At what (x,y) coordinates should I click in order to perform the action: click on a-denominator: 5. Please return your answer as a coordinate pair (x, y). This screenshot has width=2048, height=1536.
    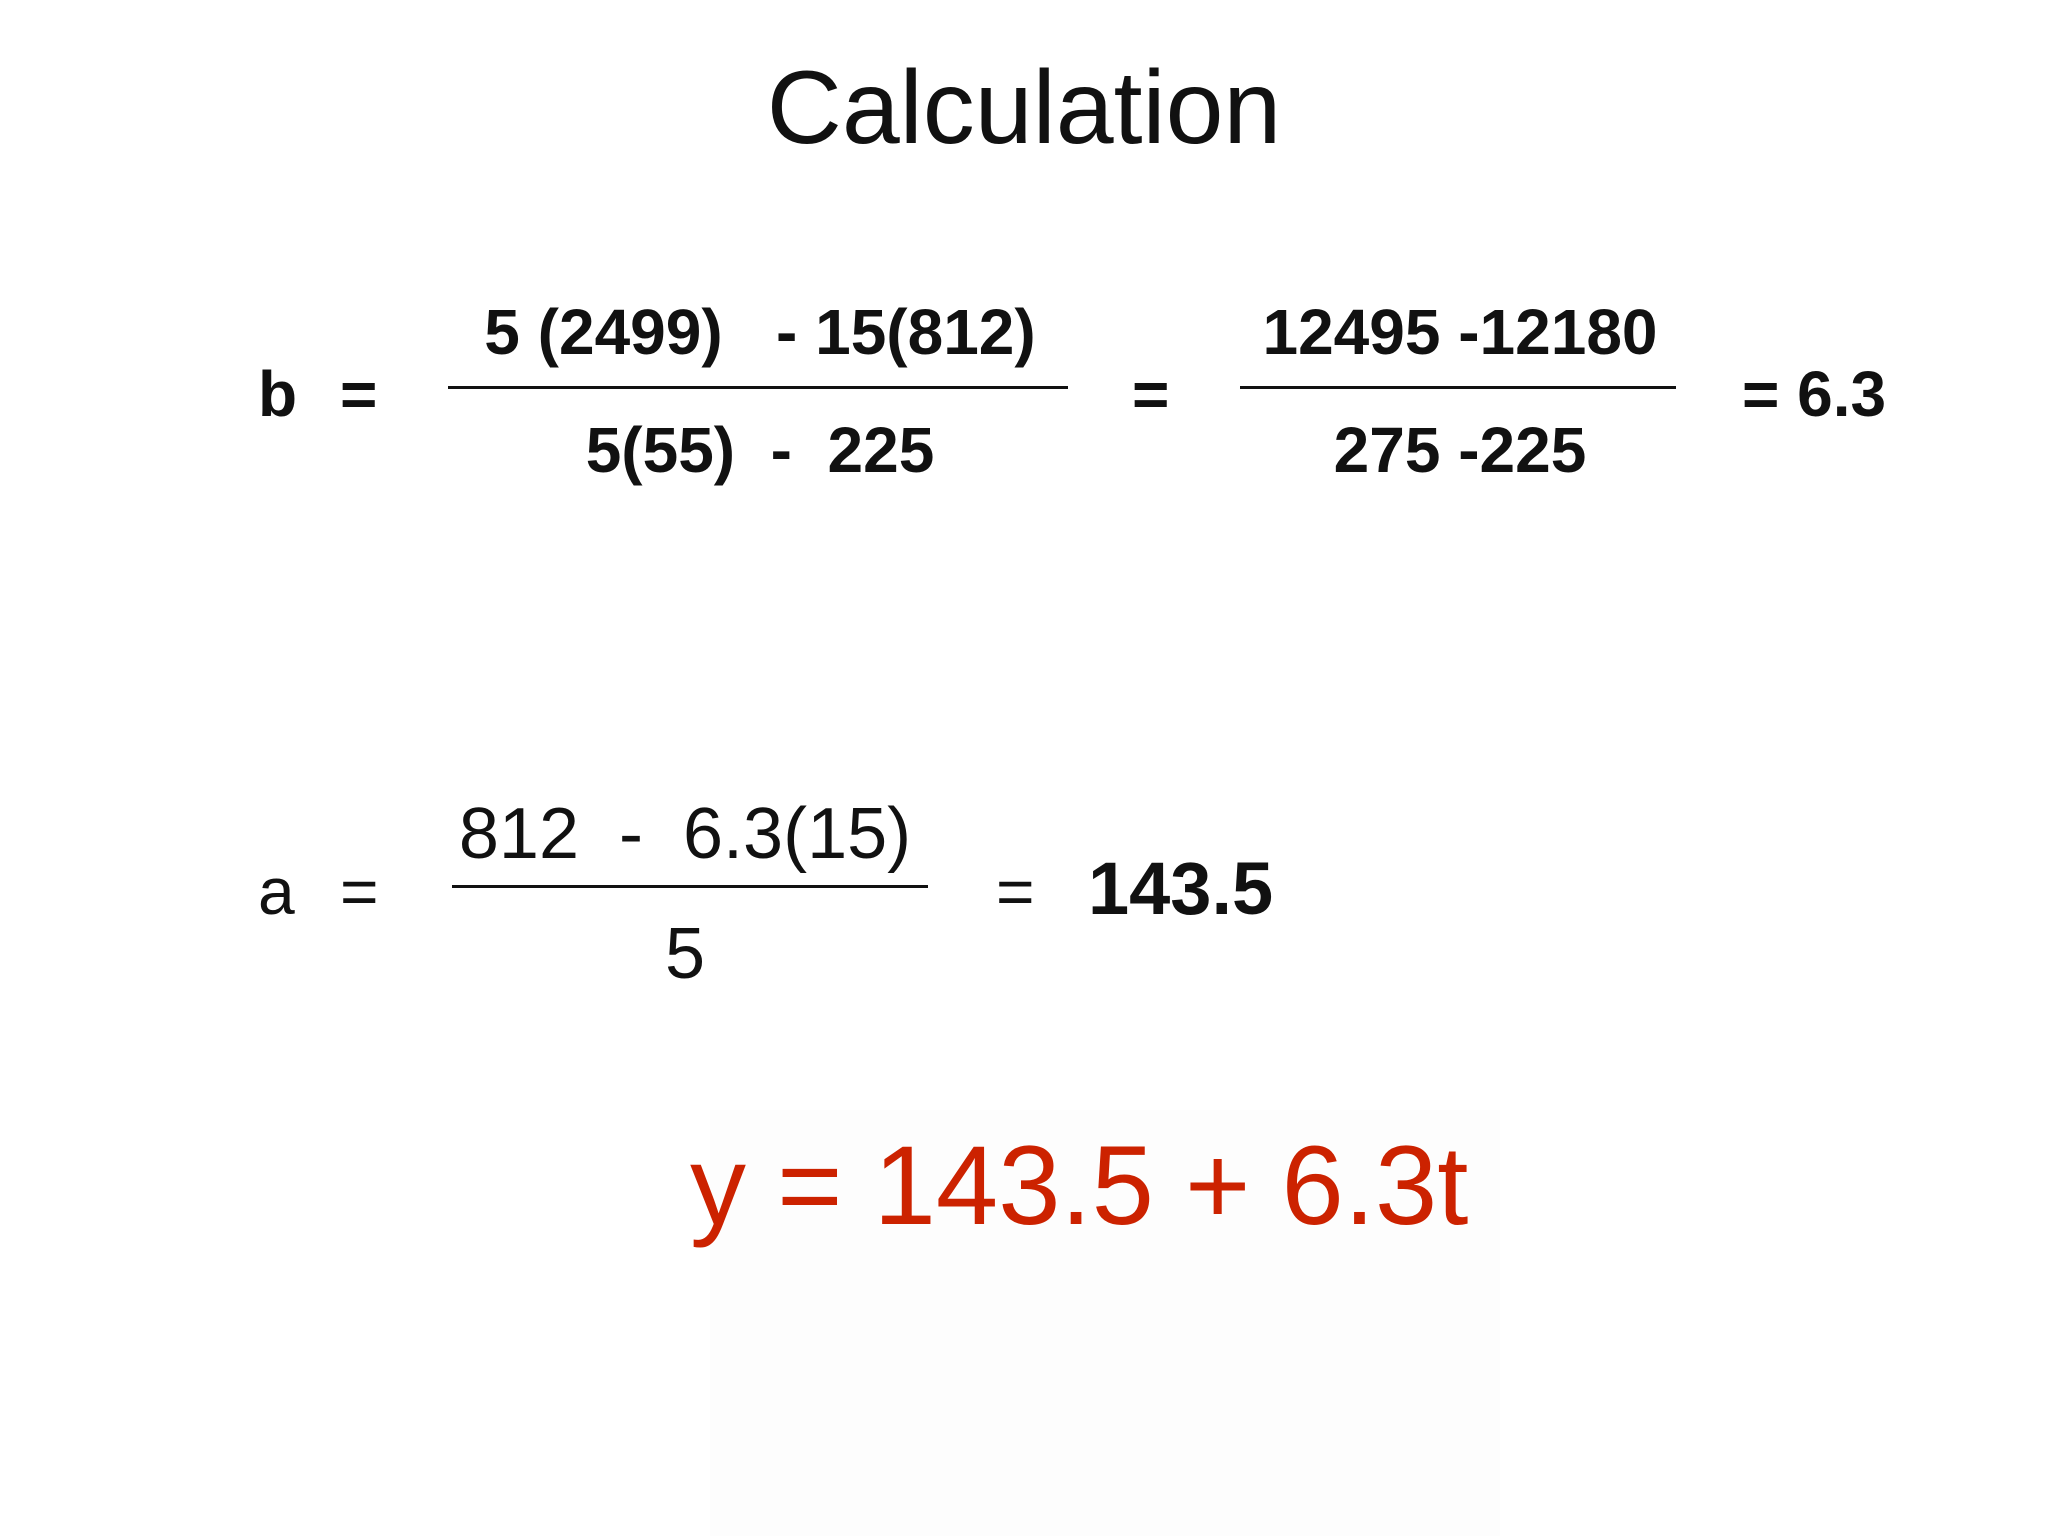
    Looking at the image, I should click on (685, 954).